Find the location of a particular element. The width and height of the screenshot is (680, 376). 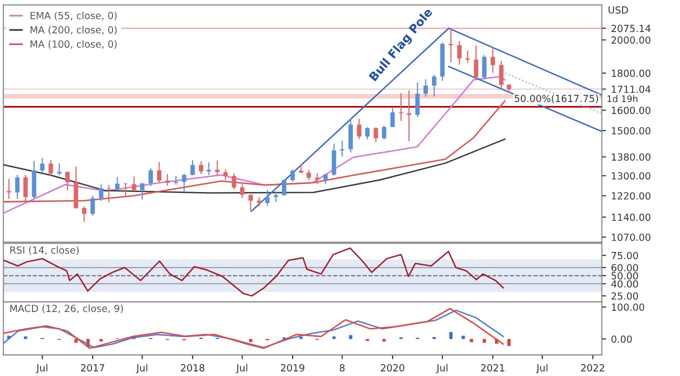

y-tick-label: 1220.00 is located at coordinates (631, 196).